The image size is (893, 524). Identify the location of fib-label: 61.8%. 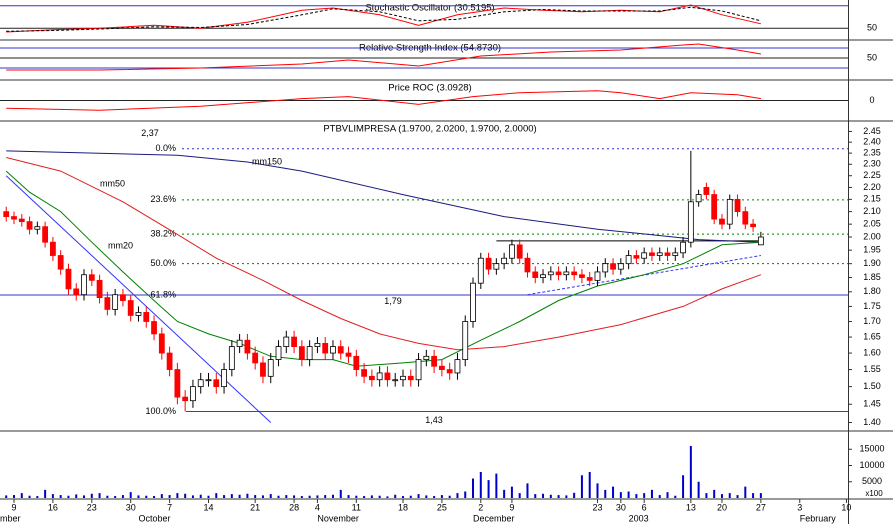
(163, 294).